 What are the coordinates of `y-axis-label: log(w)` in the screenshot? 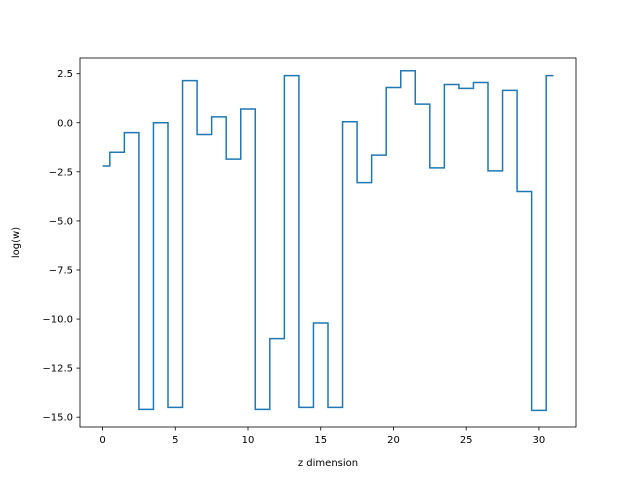 It's located at (16, 242).